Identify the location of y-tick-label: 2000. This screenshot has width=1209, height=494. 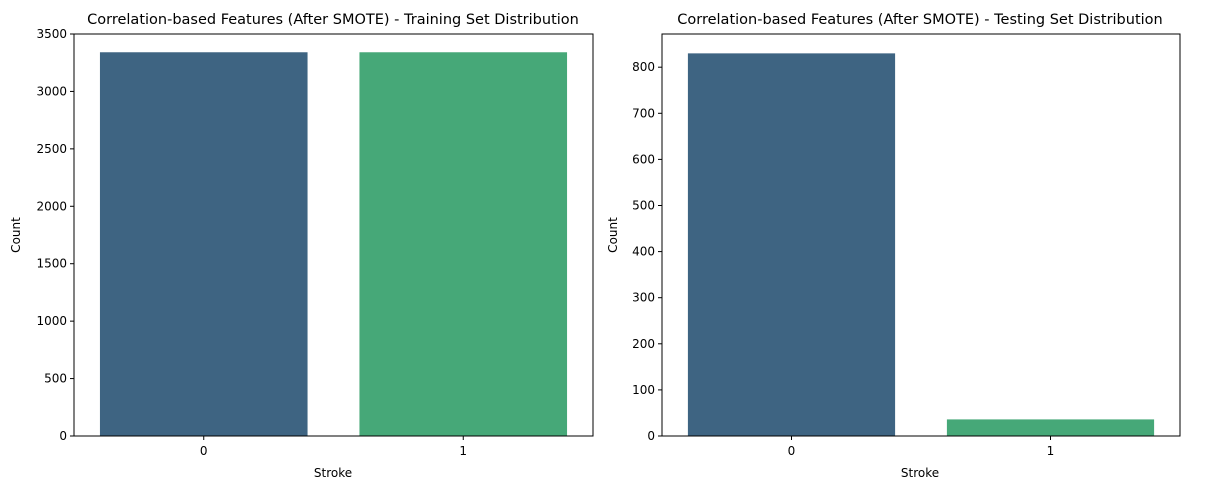
(51, 206).